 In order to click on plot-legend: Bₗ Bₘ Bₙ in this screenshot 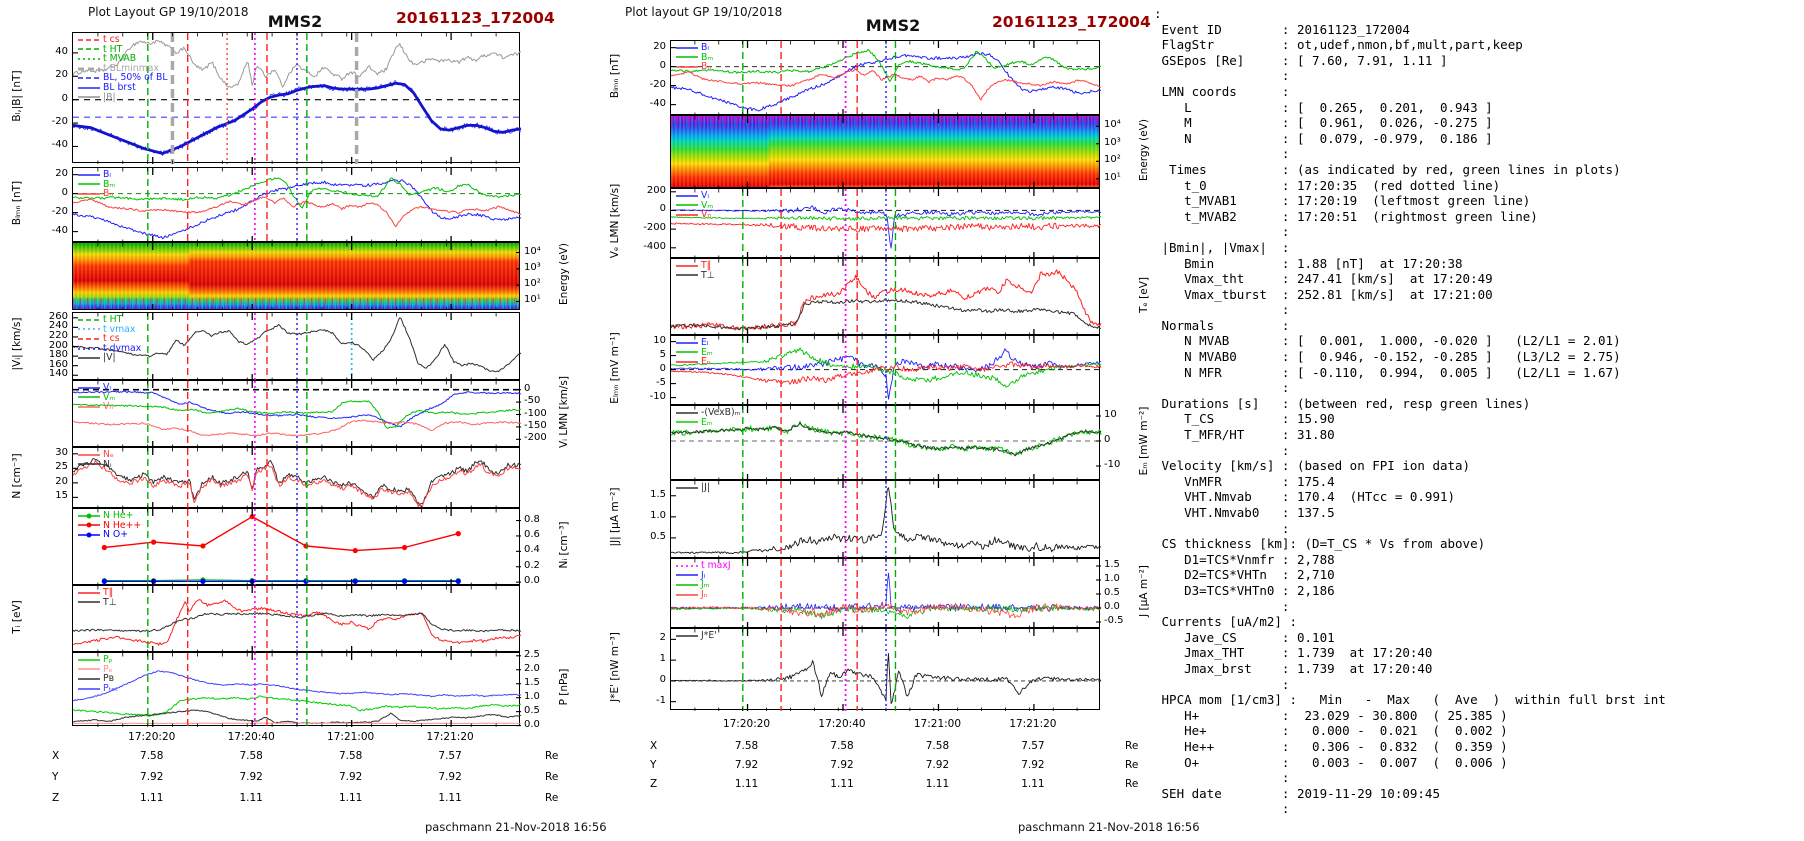, I will do `click(96, 184)`.